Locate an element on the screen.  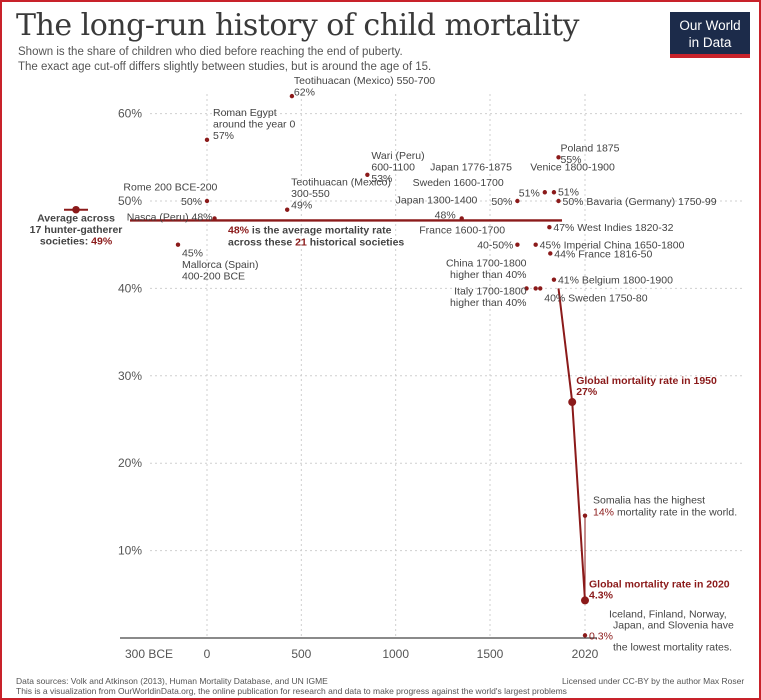
callout-text: Japan, and Slovenia have is located at coordinates (673, 625).